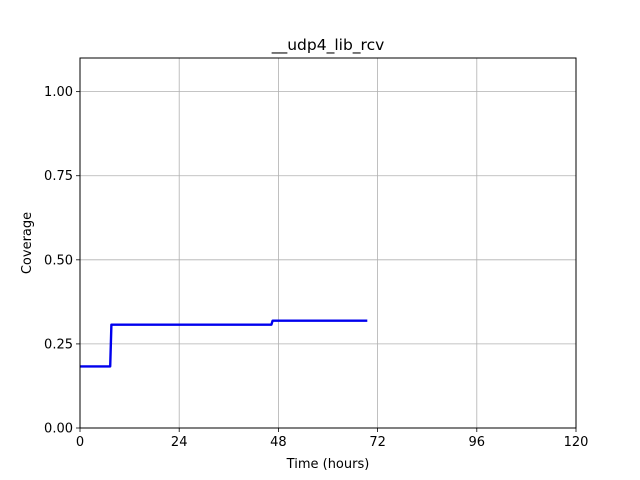 Image resolution: width=640 pixels, height=480 pixels. What do you see at coordinates (377, 442) in the screenshot?
I see `x-tick-label: 72` at bounding box center [377, 442].